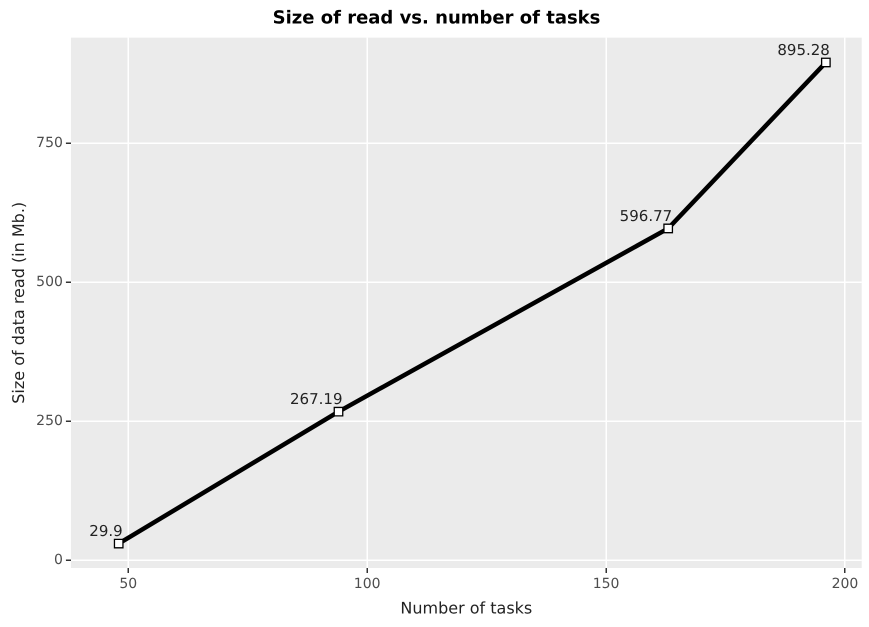 This screenshot has width=869, height=627. What do you see at coordinates (49, 142) in the screenshot?
I see `y-tick-label: 750` at bounding box center [49, 142].